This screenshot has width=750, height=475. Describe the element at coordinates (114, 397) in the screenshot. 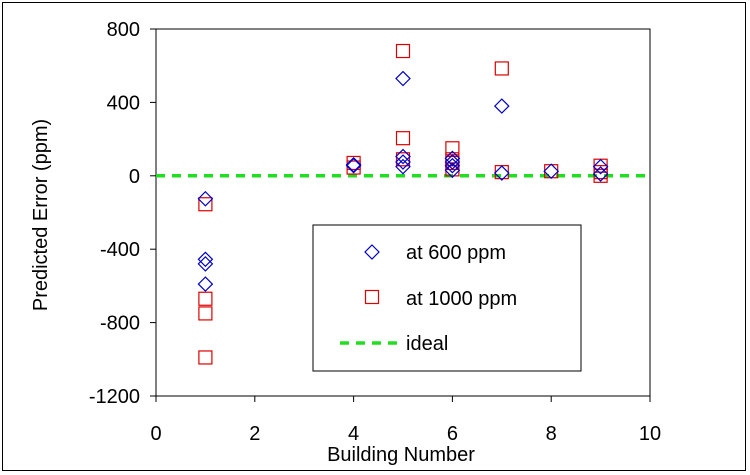

I see `y-tick-label: -1200` at that location.